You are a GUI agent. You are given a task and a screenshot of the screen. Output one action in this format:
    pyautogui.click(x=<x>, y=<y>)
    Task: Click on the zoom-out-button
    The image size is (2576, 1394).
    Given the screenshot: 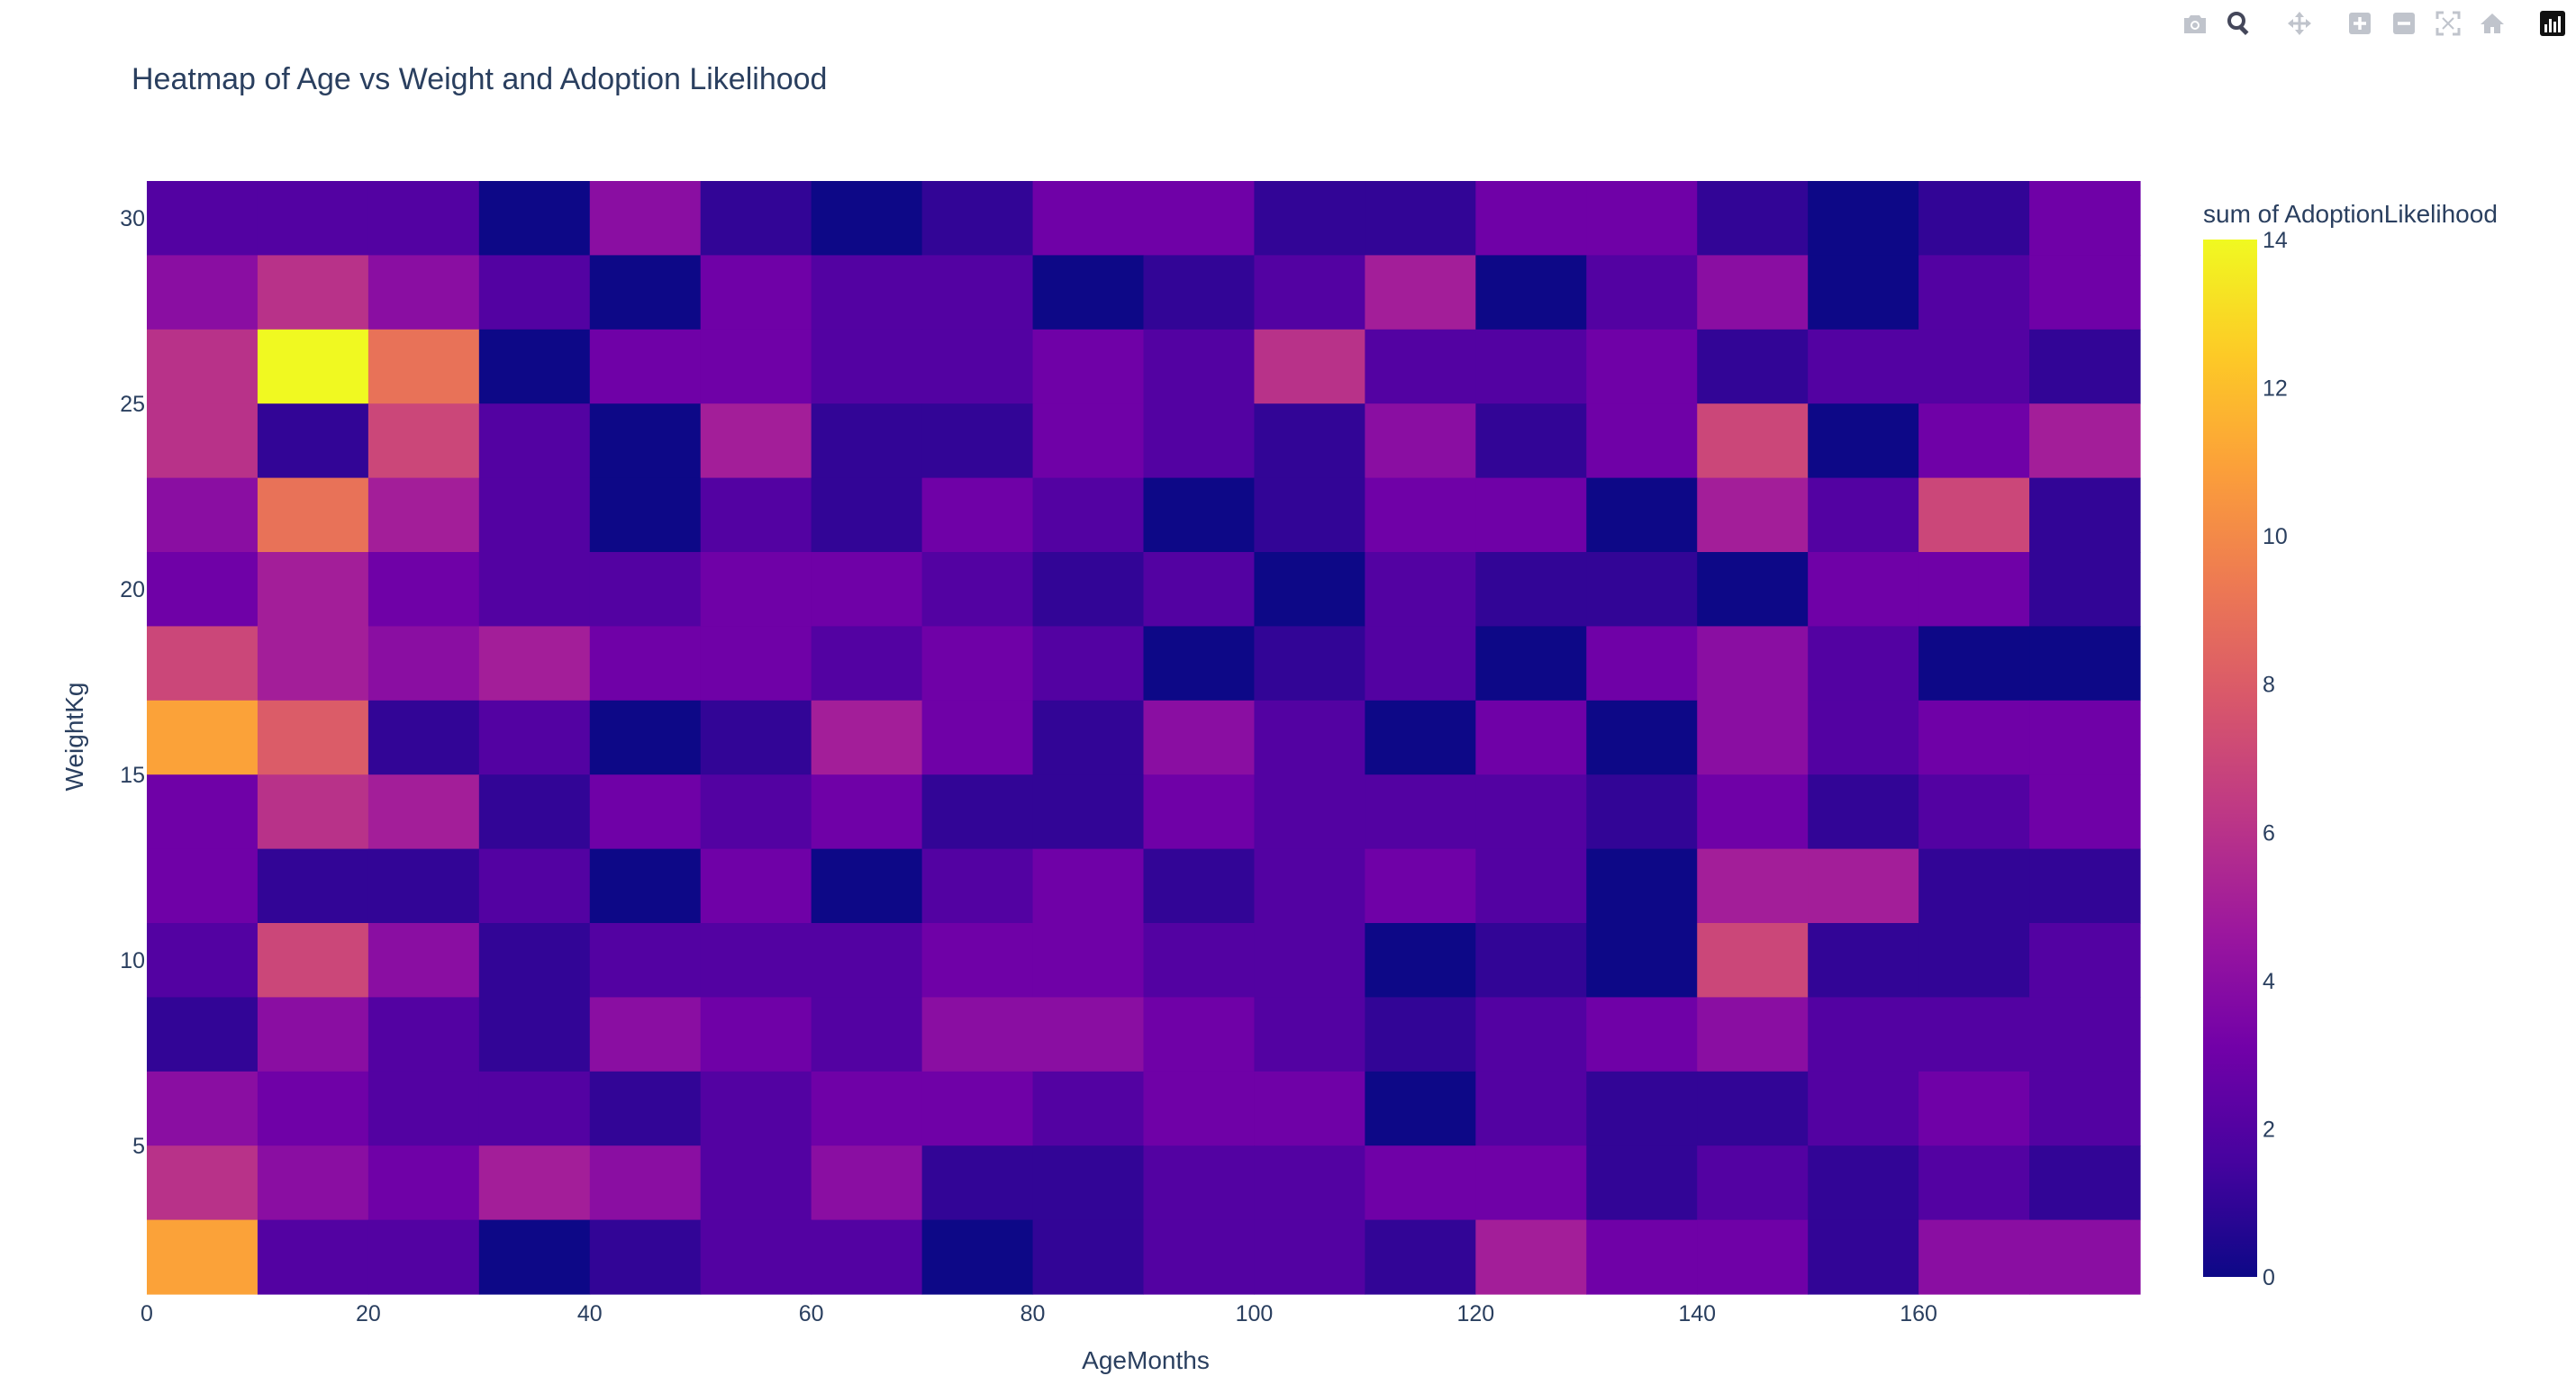 What is the action you would take?
    pyautogui.click(x=2404, y=23)
    